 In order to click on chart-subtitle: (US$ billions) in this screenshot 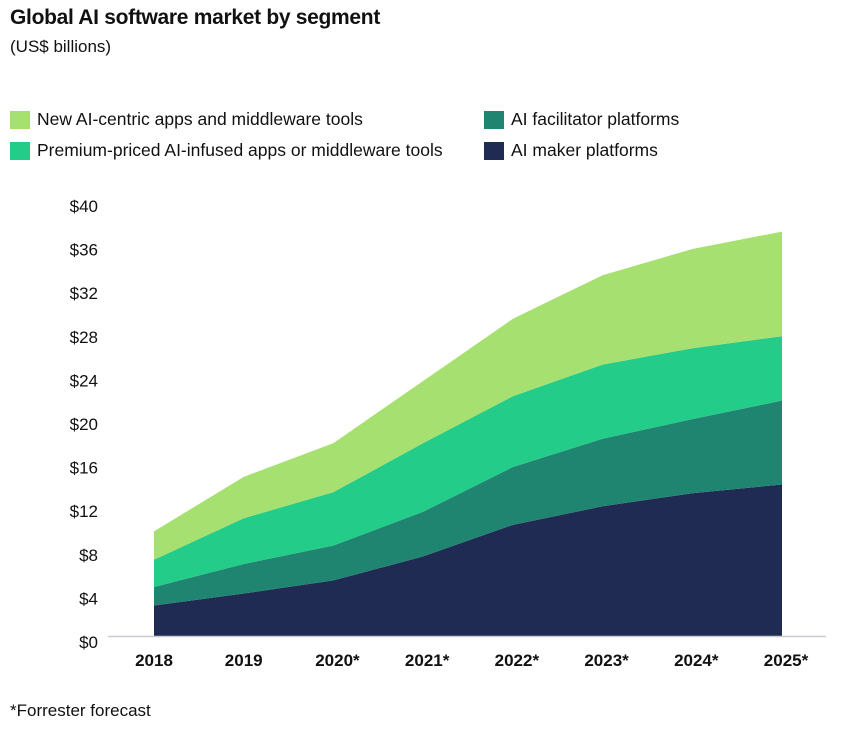, I will do `click(61, 46)`.